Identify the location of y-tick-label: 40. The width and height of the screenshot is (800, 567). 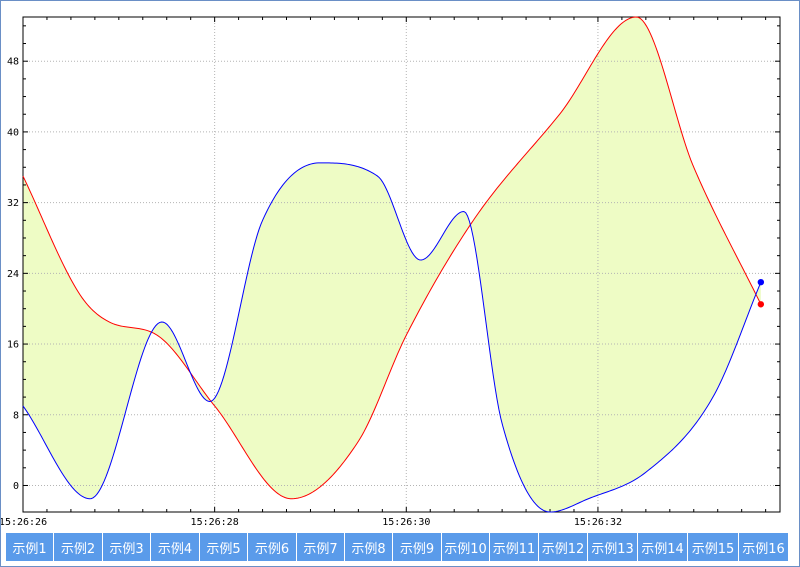
(13, 132).